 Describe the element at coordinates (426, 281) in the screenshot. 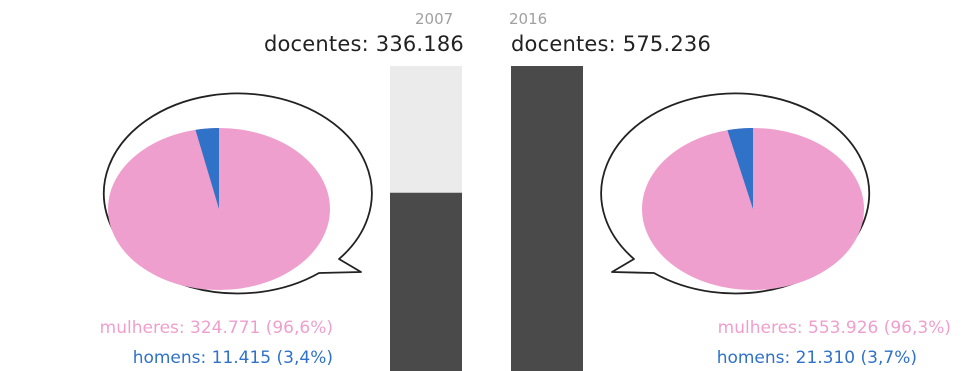

I see `bar-2007` at that location.